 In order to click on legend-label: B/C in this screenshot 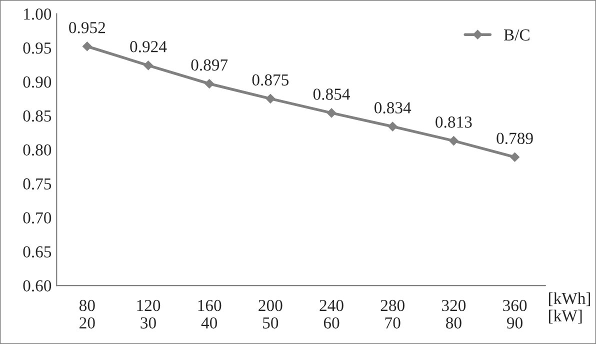, I will do `click(517, 35)`.